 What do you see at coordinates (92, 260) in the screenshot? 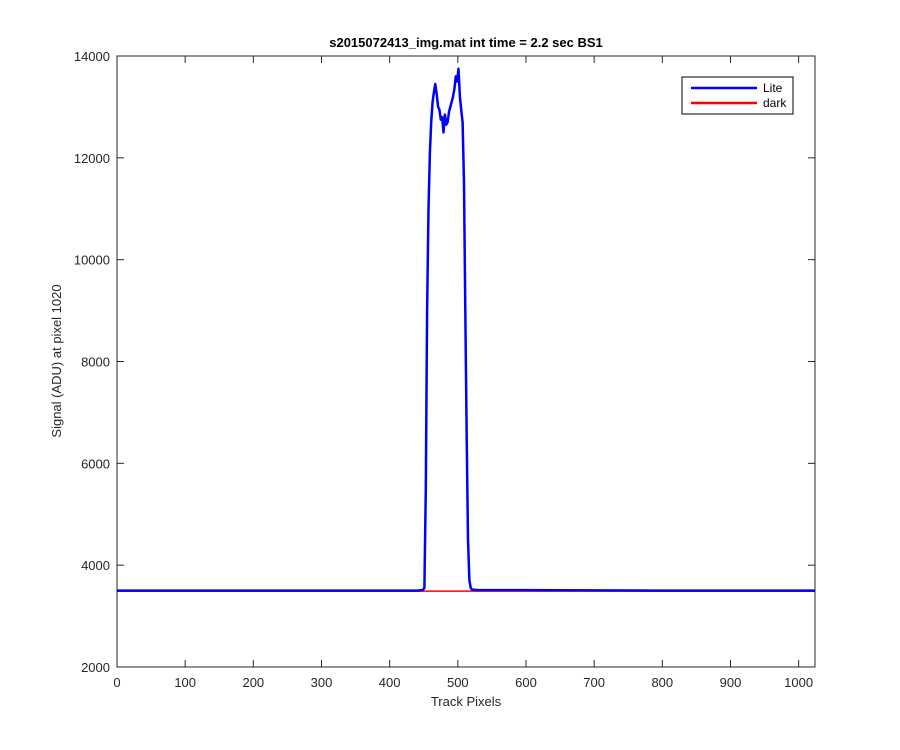
I see `y-tick-label: 10000` at bounding box center [92, 260].